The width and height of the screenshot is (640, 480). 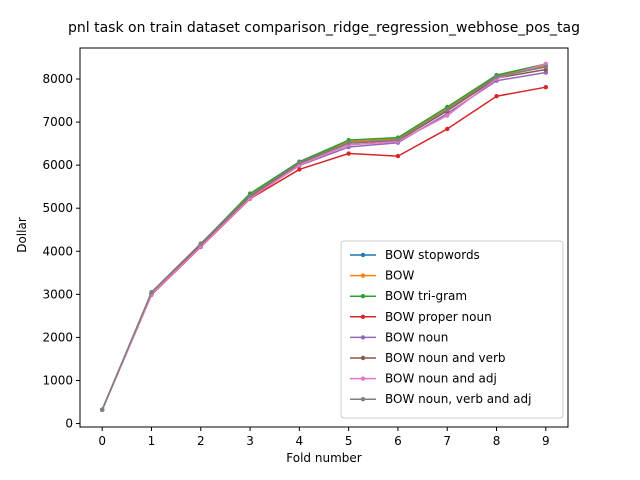 What do you see at coordinates (447, 441) in the screenshot?
I see `x-tick-label: 7` at bounding box center [447, 441].